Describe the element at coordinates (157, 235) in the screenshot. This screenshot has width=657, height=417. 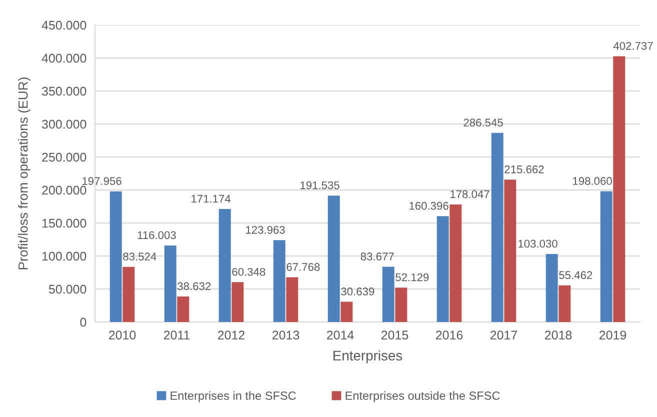
I see `data-label: 116.003` at that location.